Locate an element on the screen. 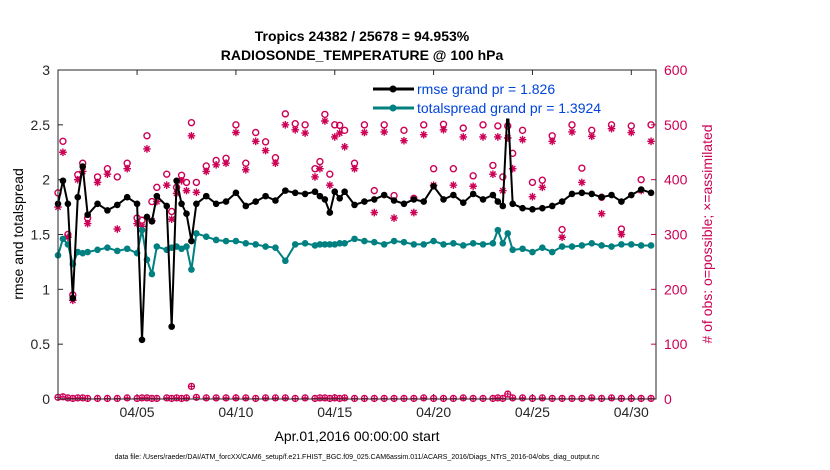 The width and height of the screenshot is (830, 470). y-right-tick-label: 300 is located at coordinates (676, 235).